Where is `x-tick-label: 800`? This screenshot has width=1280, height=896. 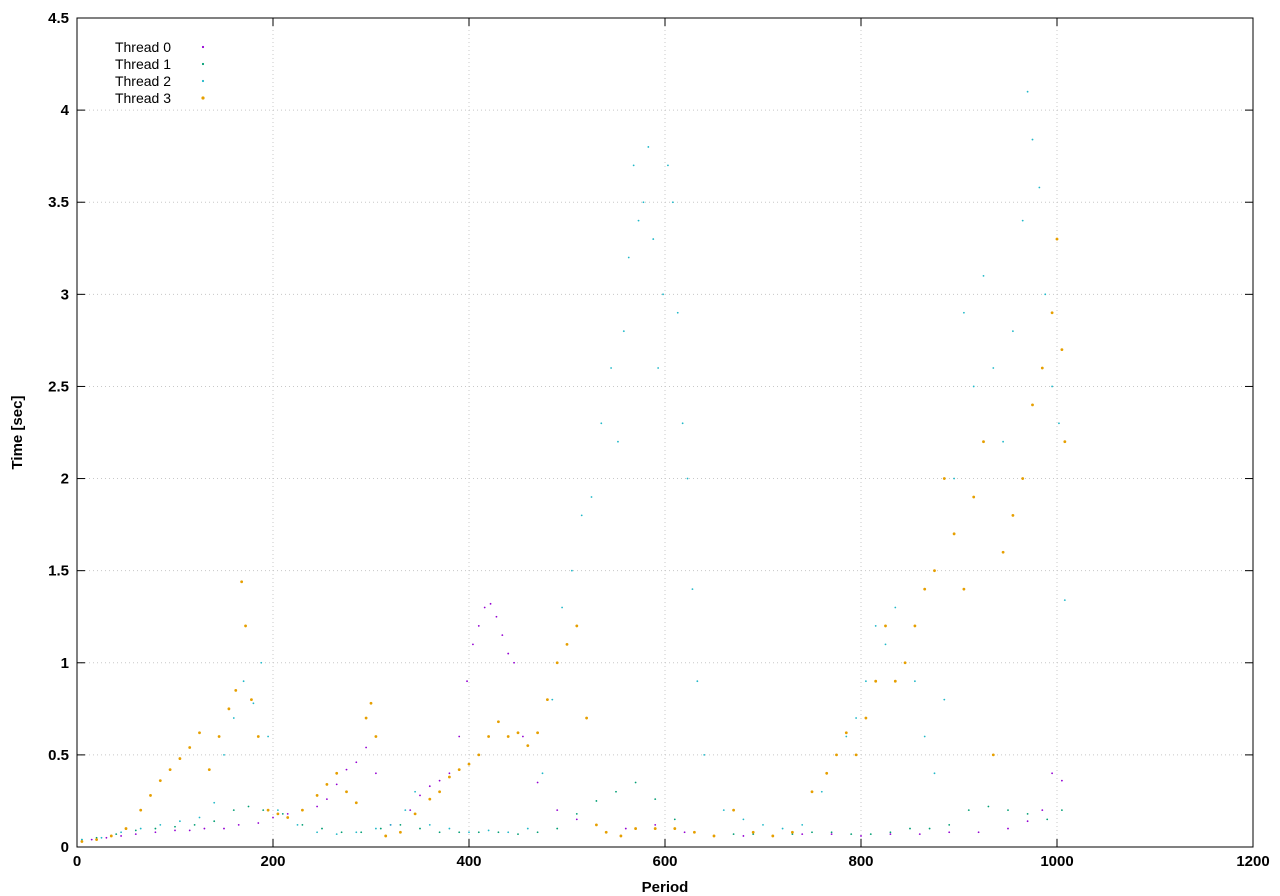
x-tick-label: 800 is located at coordinates (860, 861).